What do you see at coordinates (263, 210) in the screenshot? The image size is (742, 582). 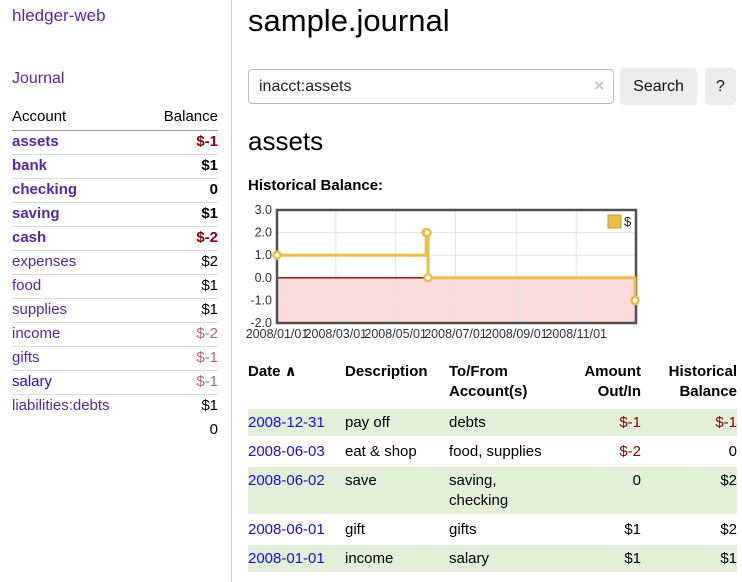 I see `svg-text: 3.0` at bounding box center [263, 210].